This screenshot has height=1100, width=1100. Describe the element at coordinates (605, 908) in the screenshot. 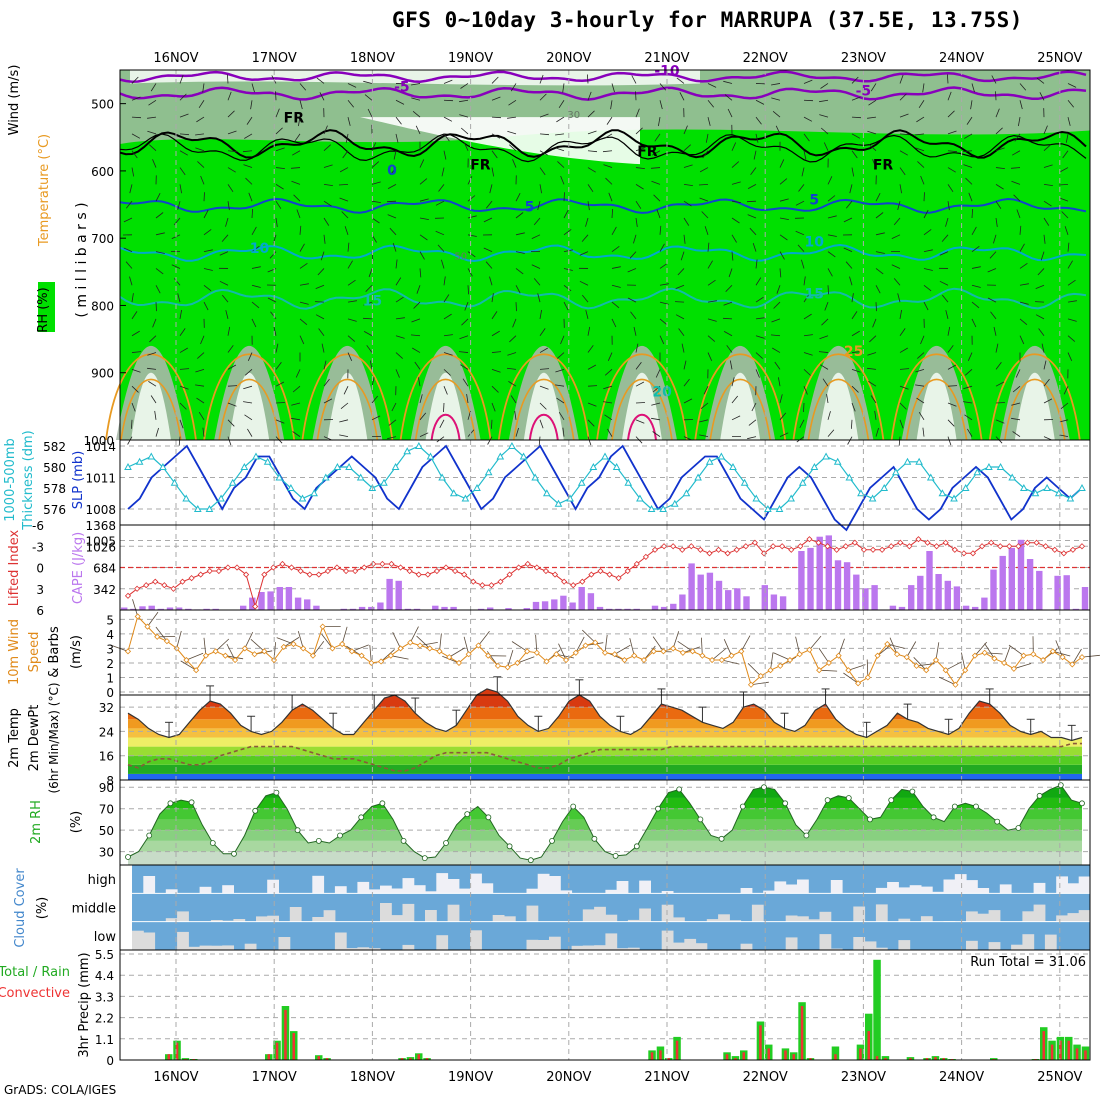

I see `cloud-panel` at that location.